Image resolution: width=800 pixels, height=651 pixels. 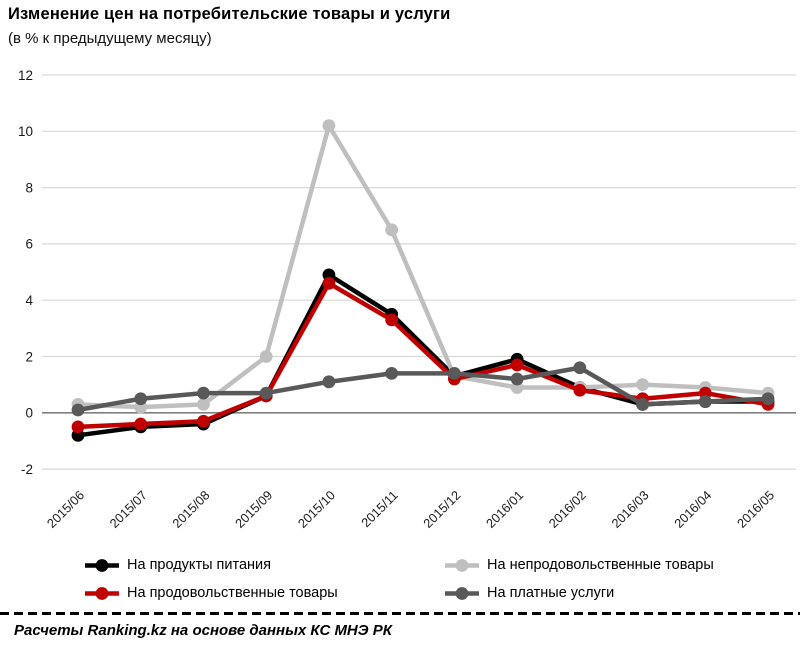 What do you see at coordinates (504, 509) in the screenshot?
I see `x-axis-label: 2016/01` at bounding box center [504, 509].